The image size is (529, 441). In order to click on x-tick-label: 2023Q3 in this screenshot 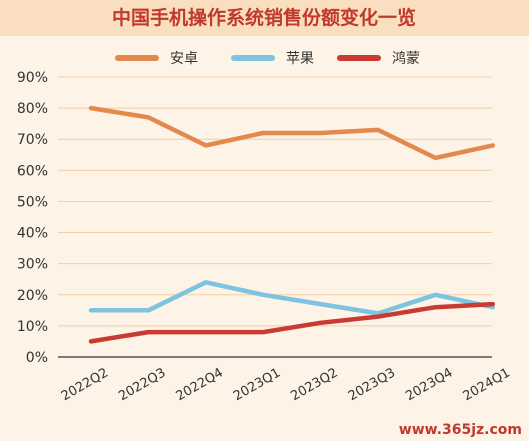, I will do `click(372, 384)`.